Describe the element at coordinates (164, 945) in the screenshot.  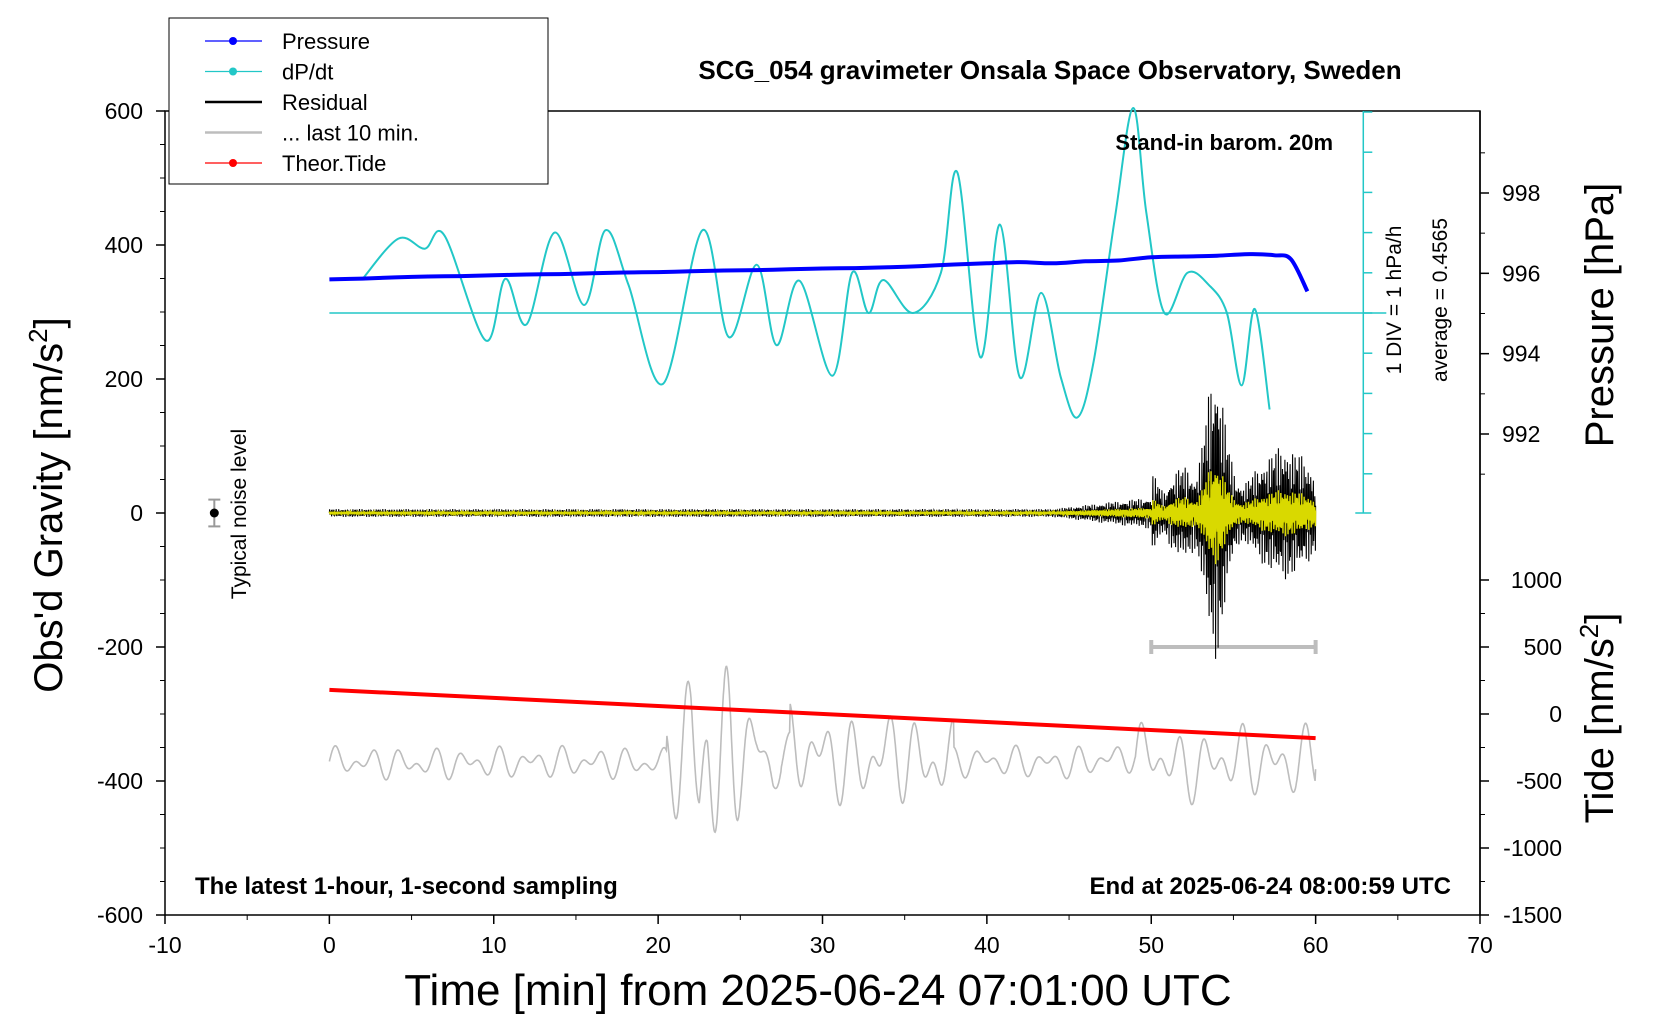
I see `x-tick-label: -10` at that location.